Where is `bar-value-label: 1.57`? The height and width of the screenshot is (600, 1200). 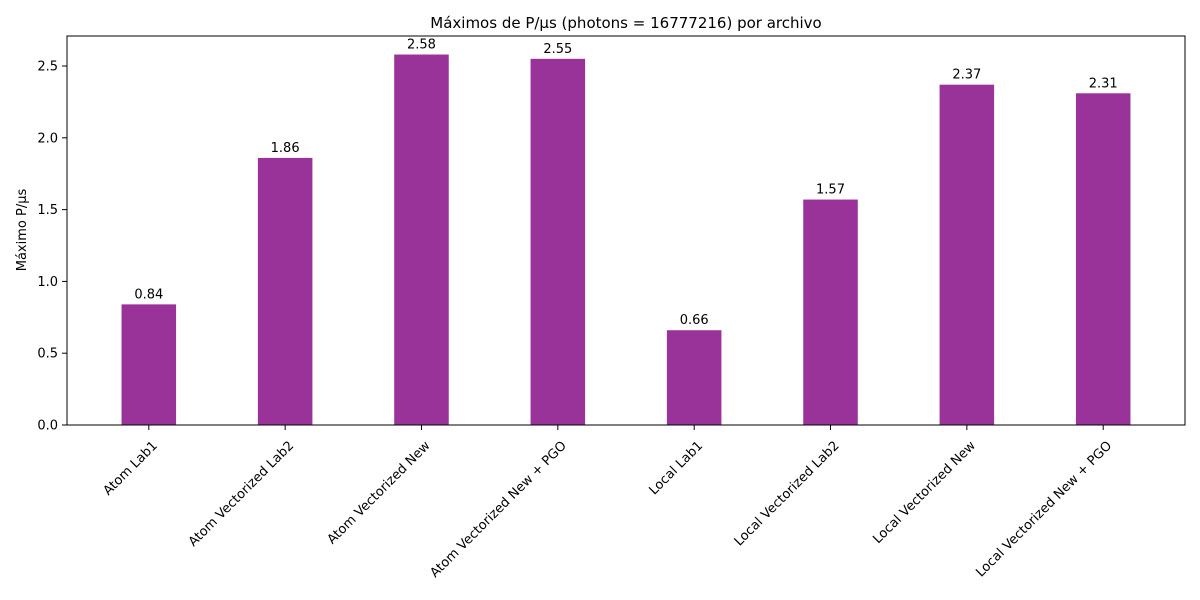
bar-value-label: 1.57 is located at coordinates (830, 190).